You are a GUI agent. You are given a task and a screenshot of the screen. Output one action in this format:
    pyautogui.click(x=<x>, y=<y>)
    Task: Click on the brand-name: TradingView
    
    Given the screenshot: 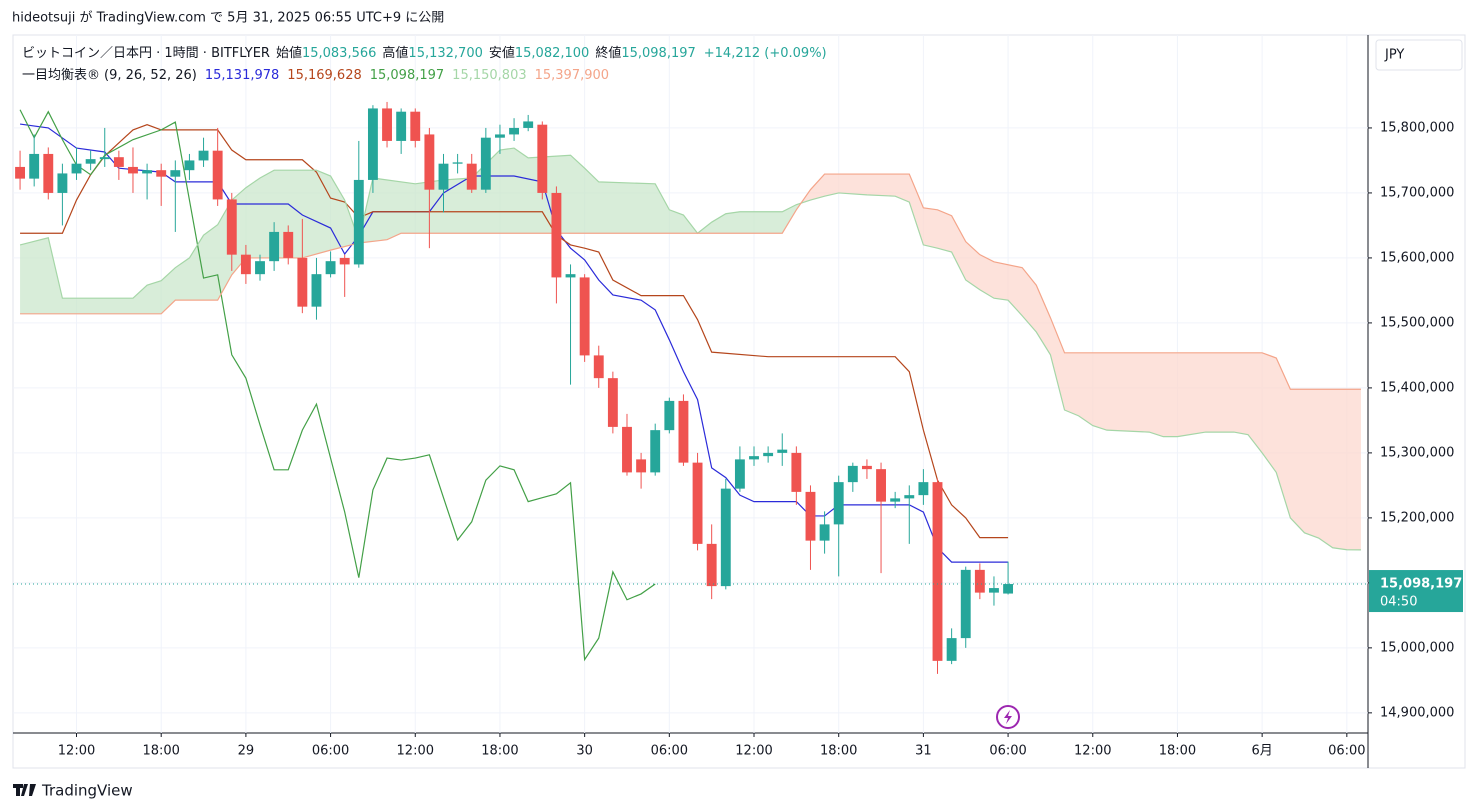 What is the action you would take?
    pyautogui.click(x=87, y=791)
    